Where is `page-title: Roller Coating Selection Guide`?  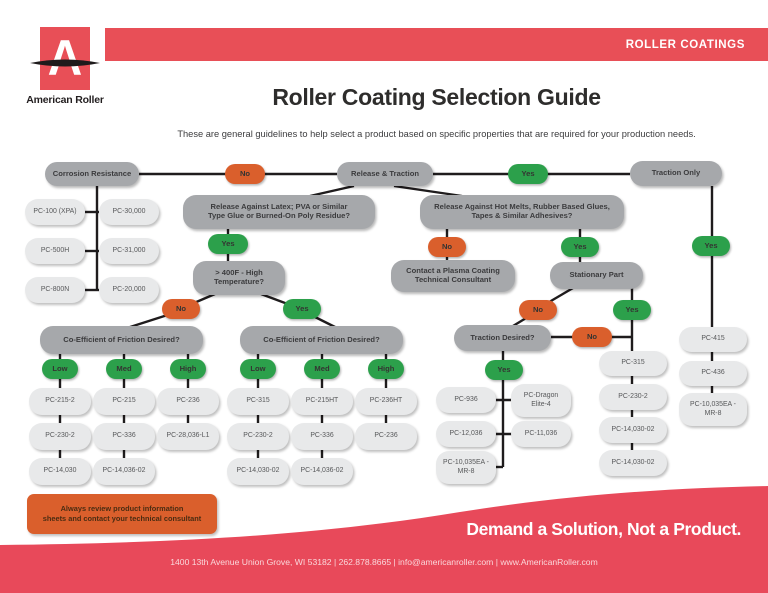
page-title: Roller Coating Selection Guide is located at coordinates (436, 97).